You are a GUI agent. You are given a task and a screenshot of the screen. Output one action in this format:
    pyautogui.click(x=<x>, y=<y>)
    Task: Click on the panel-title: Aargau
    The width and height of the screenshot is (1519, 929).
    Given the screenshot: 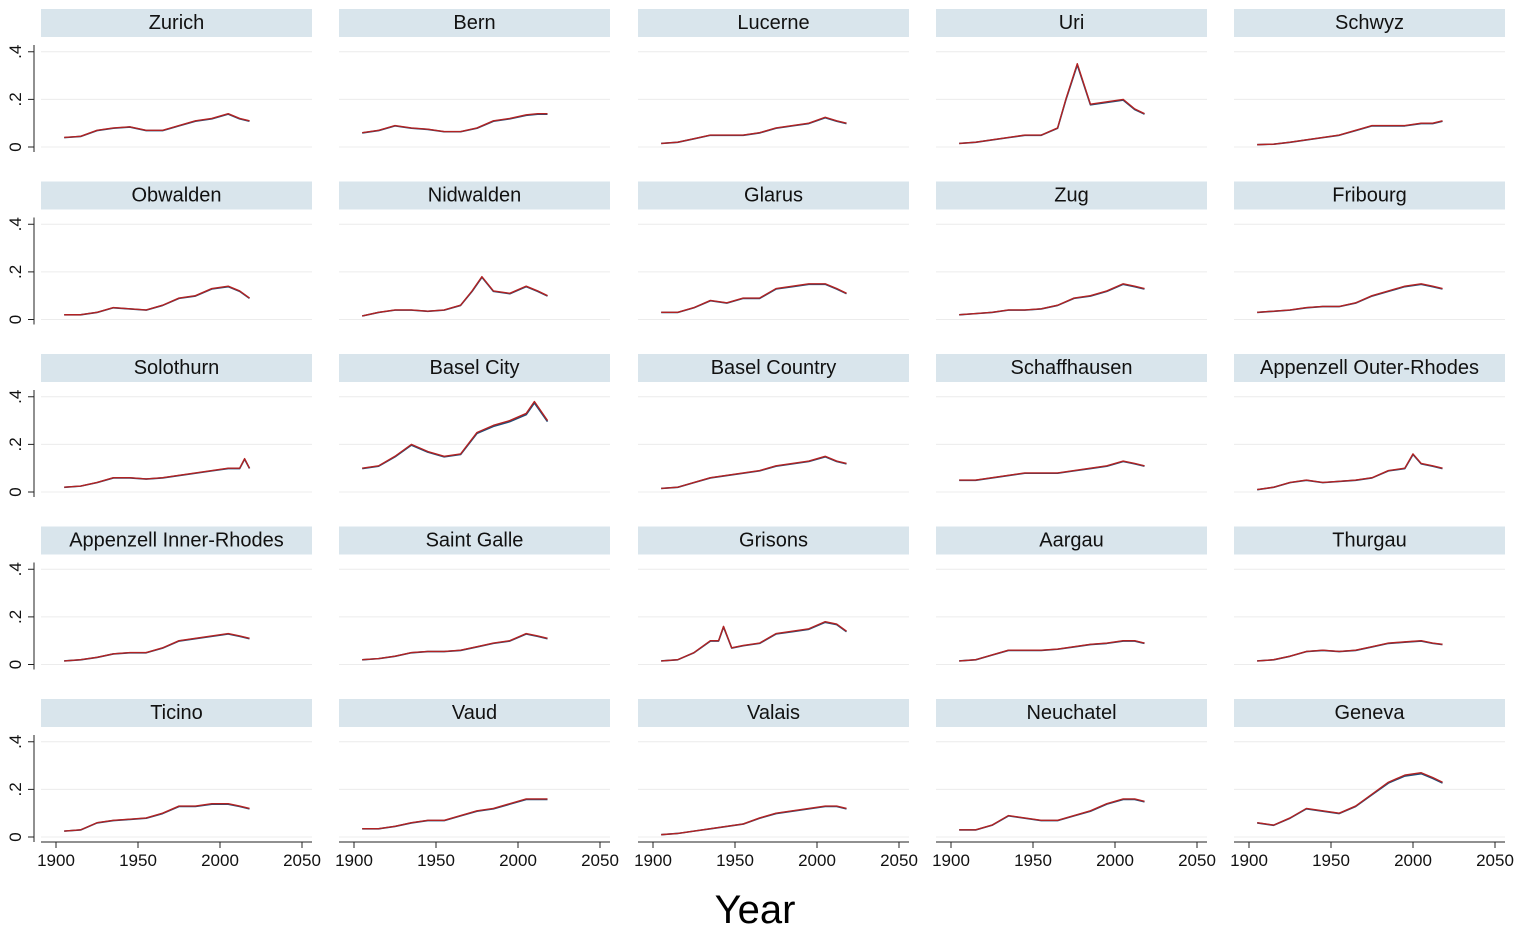 What is the action you would take?
    pyautogui.click(x=1071, y=541)
    